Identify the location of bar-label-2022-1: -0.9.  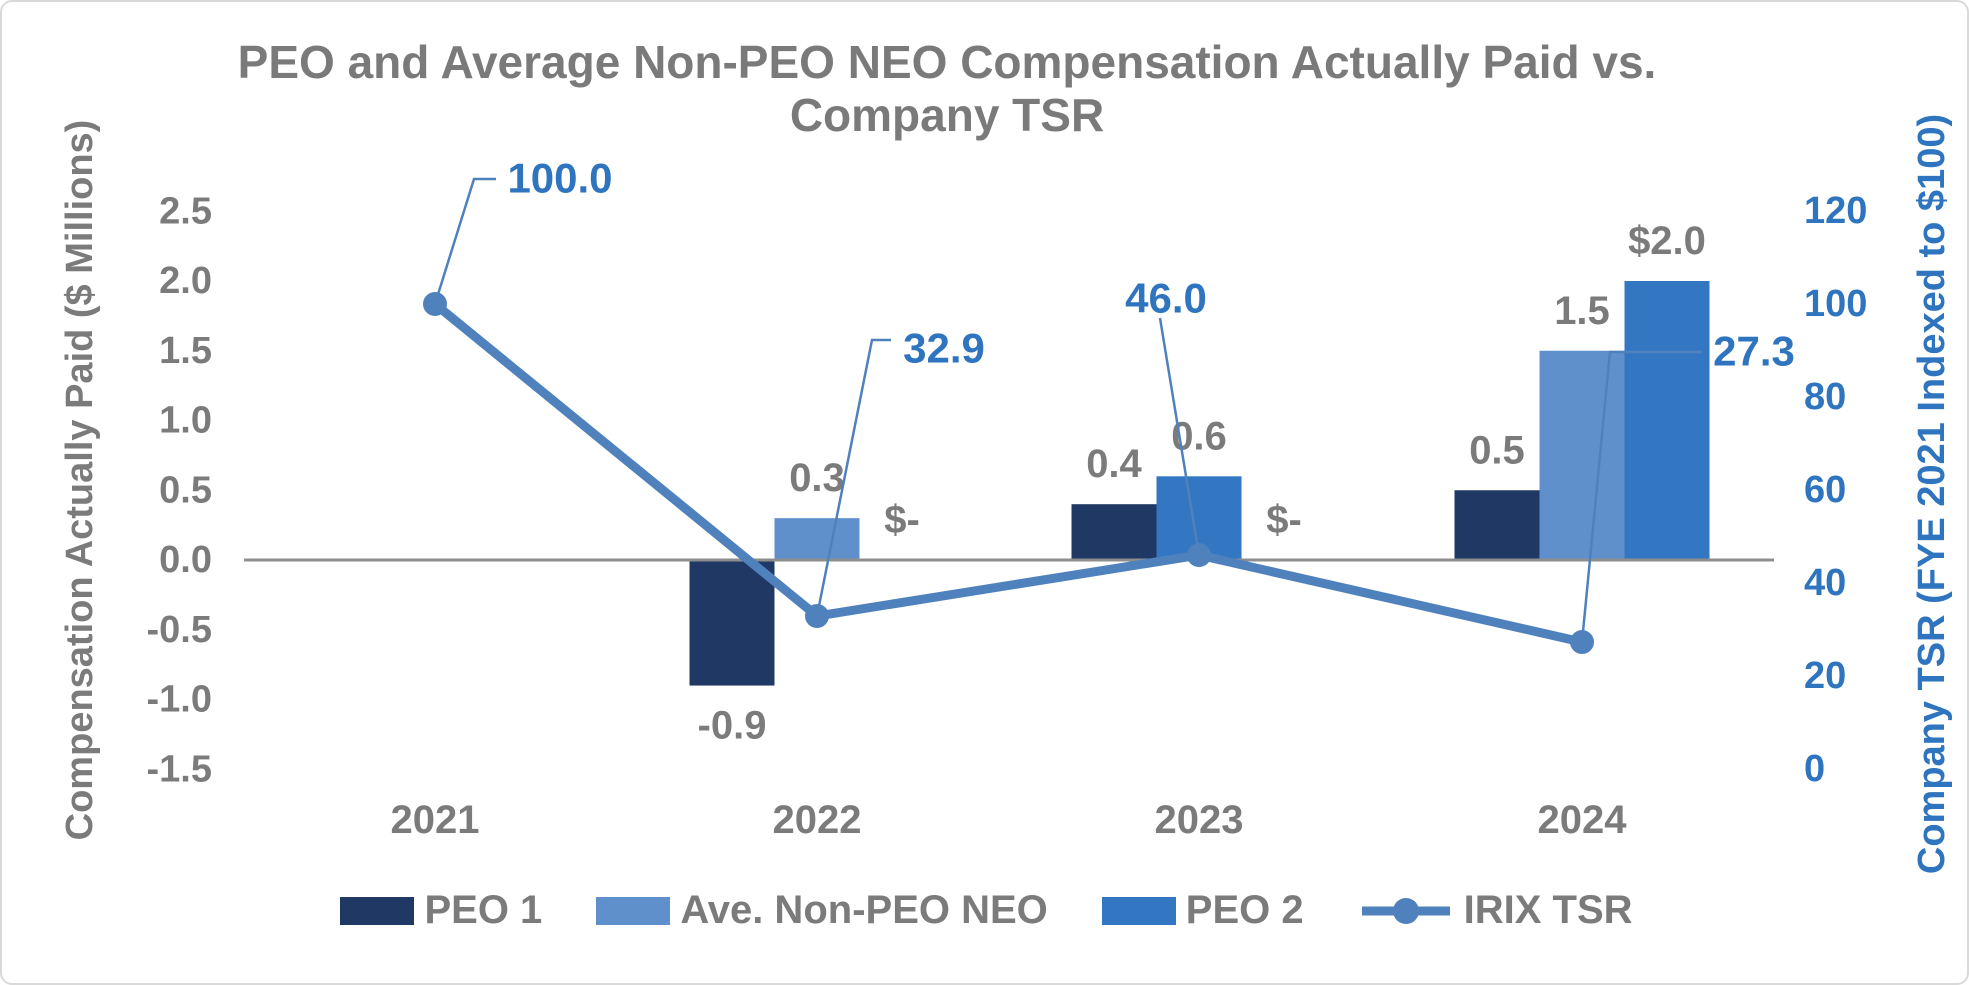
(732, 726).